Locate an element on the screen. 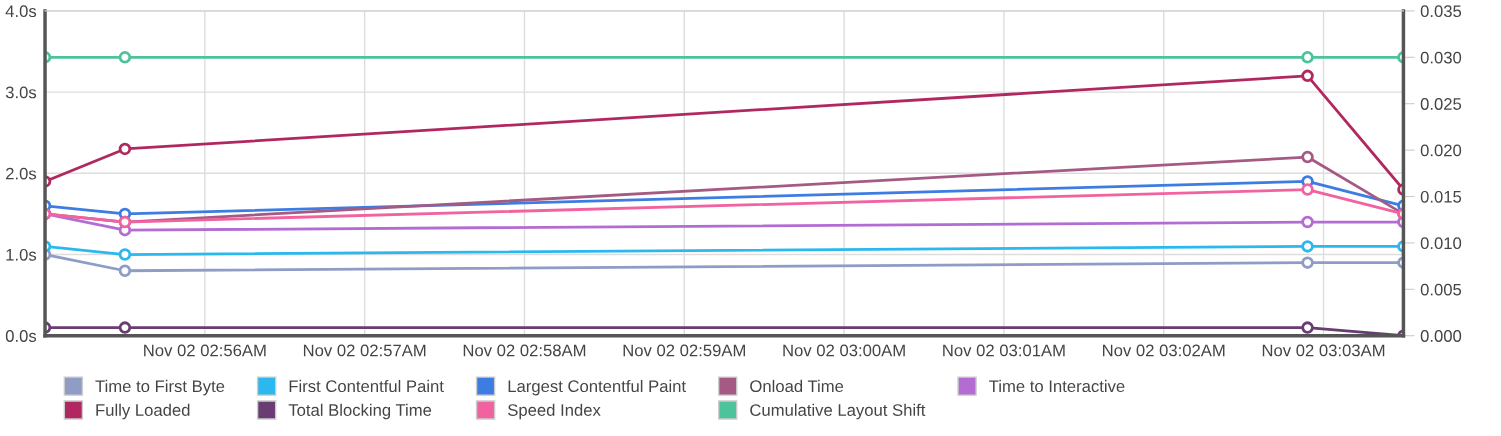 The height and width of the screenshot is (436, 1501). y-tick-label: 0.0s is located at coordinates (21, 336).